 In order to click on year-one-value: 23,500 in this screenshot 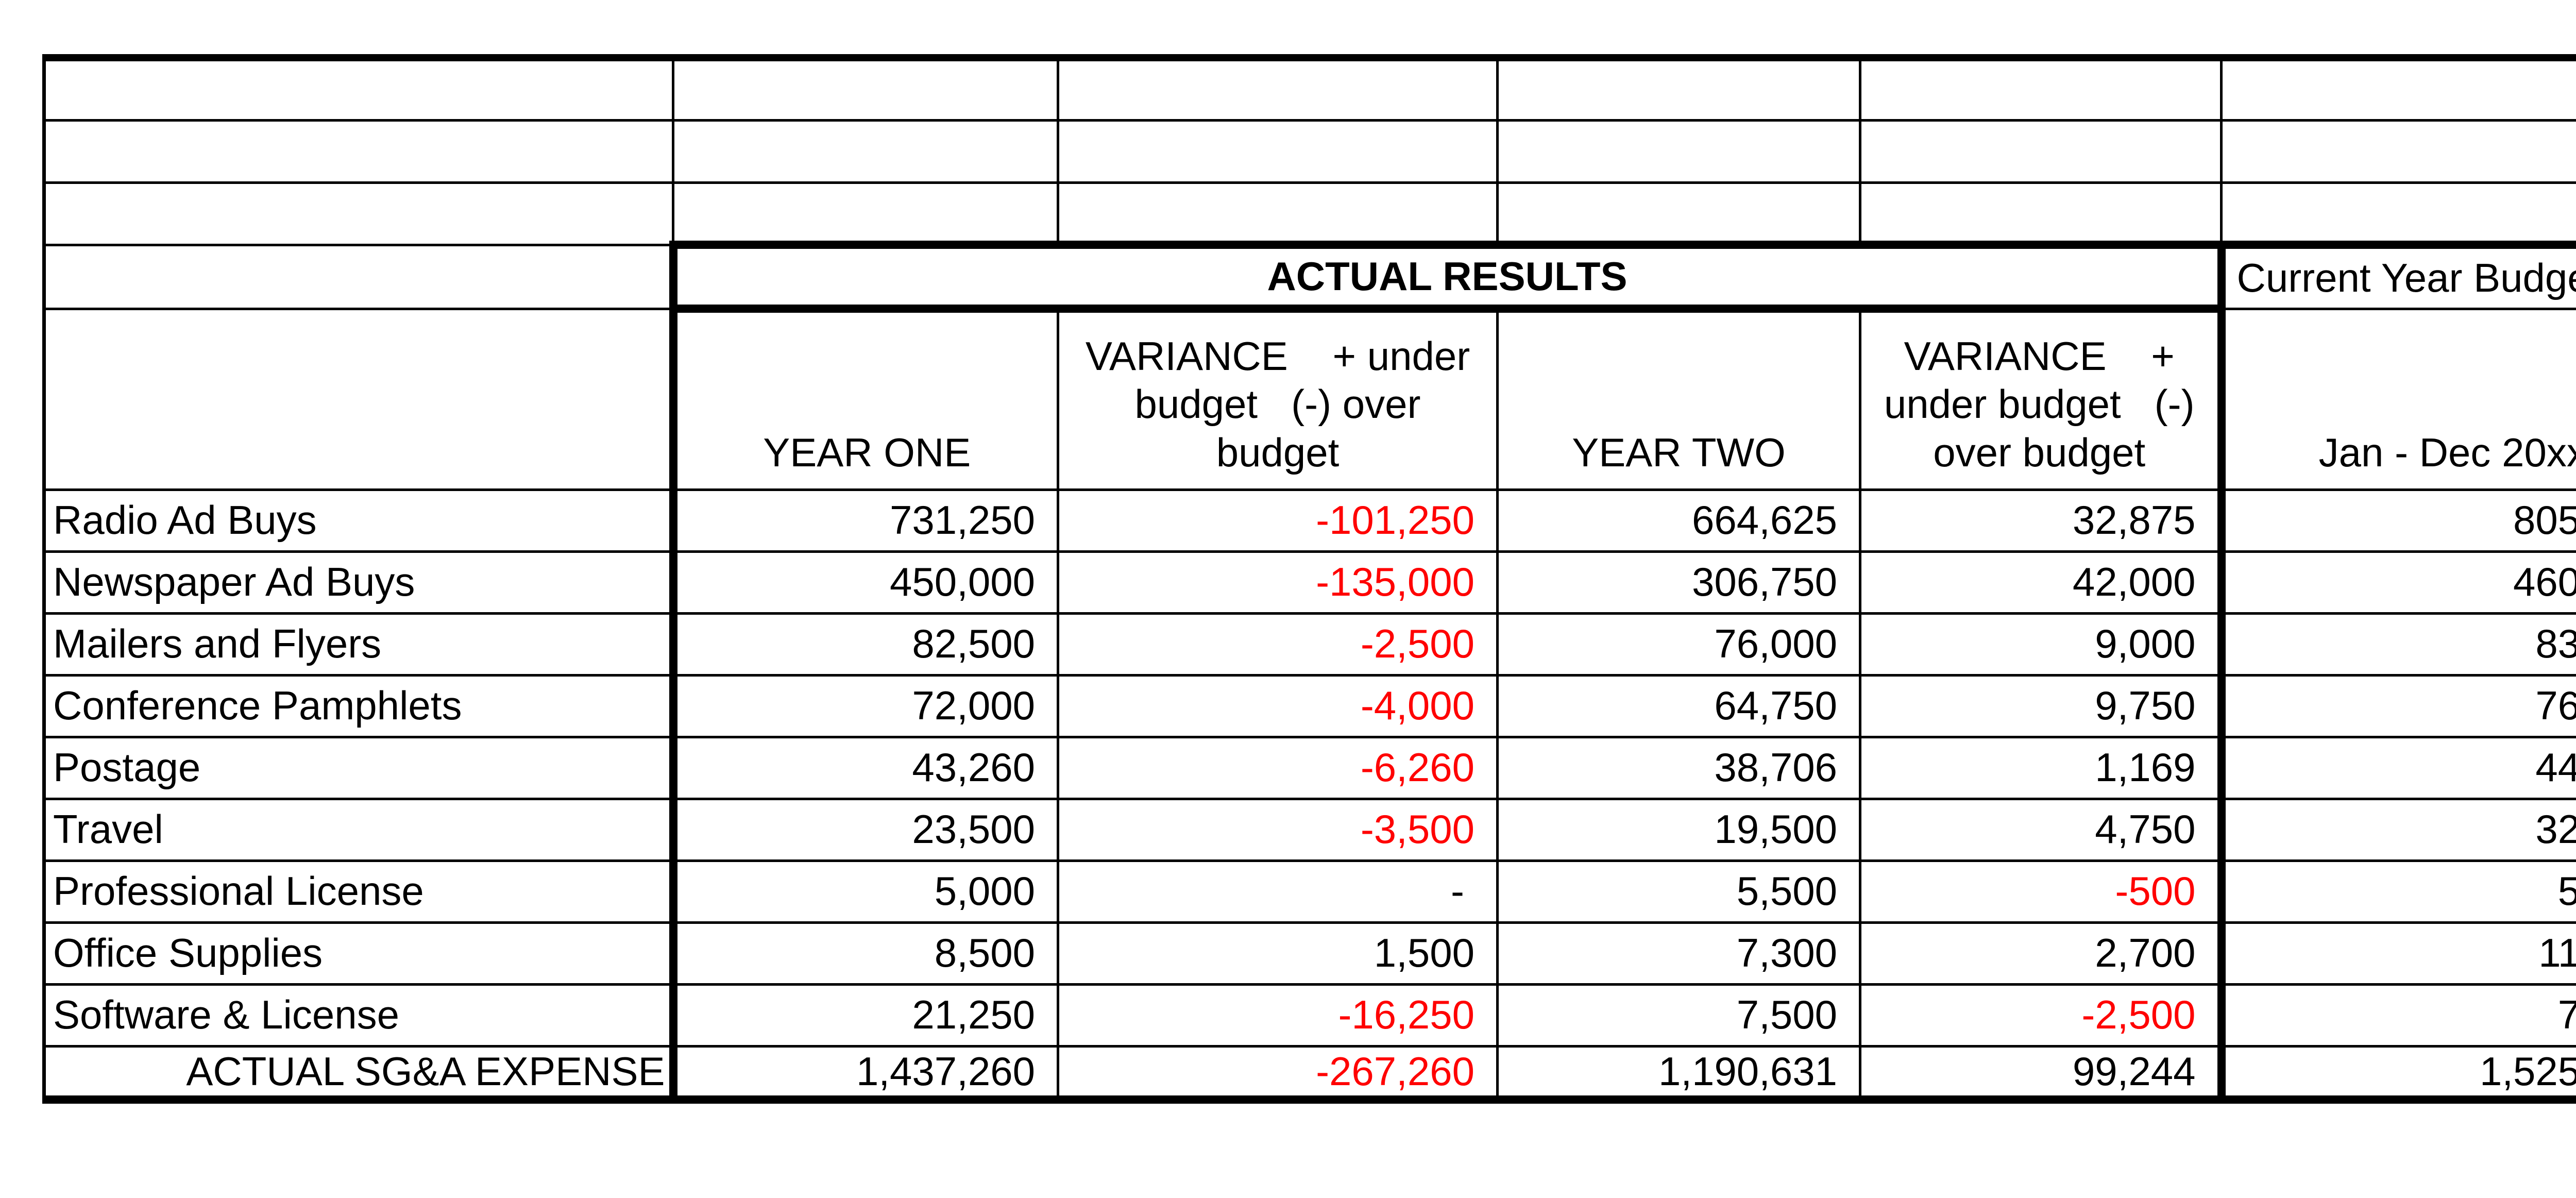, I will do `click(865, 829)`.